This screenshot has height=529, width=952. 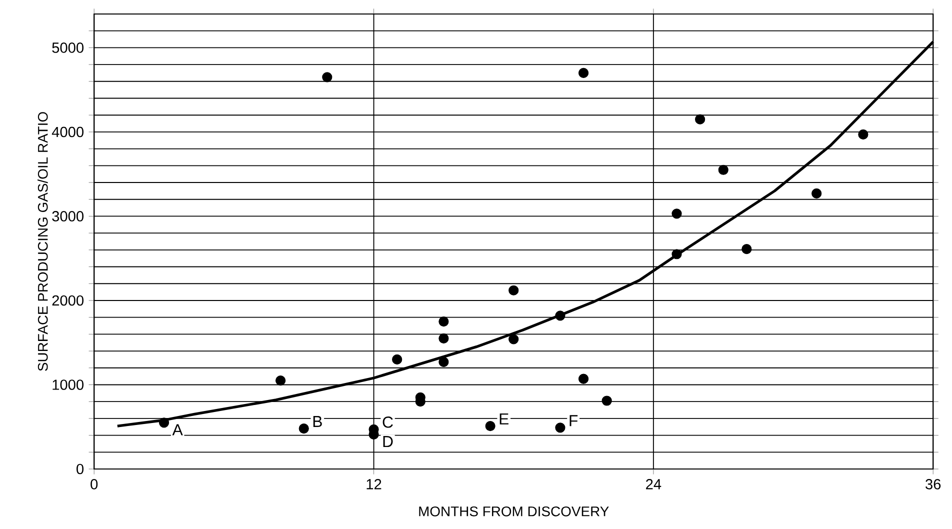 I want to click on annotation: D, so click(x=388, y=441).